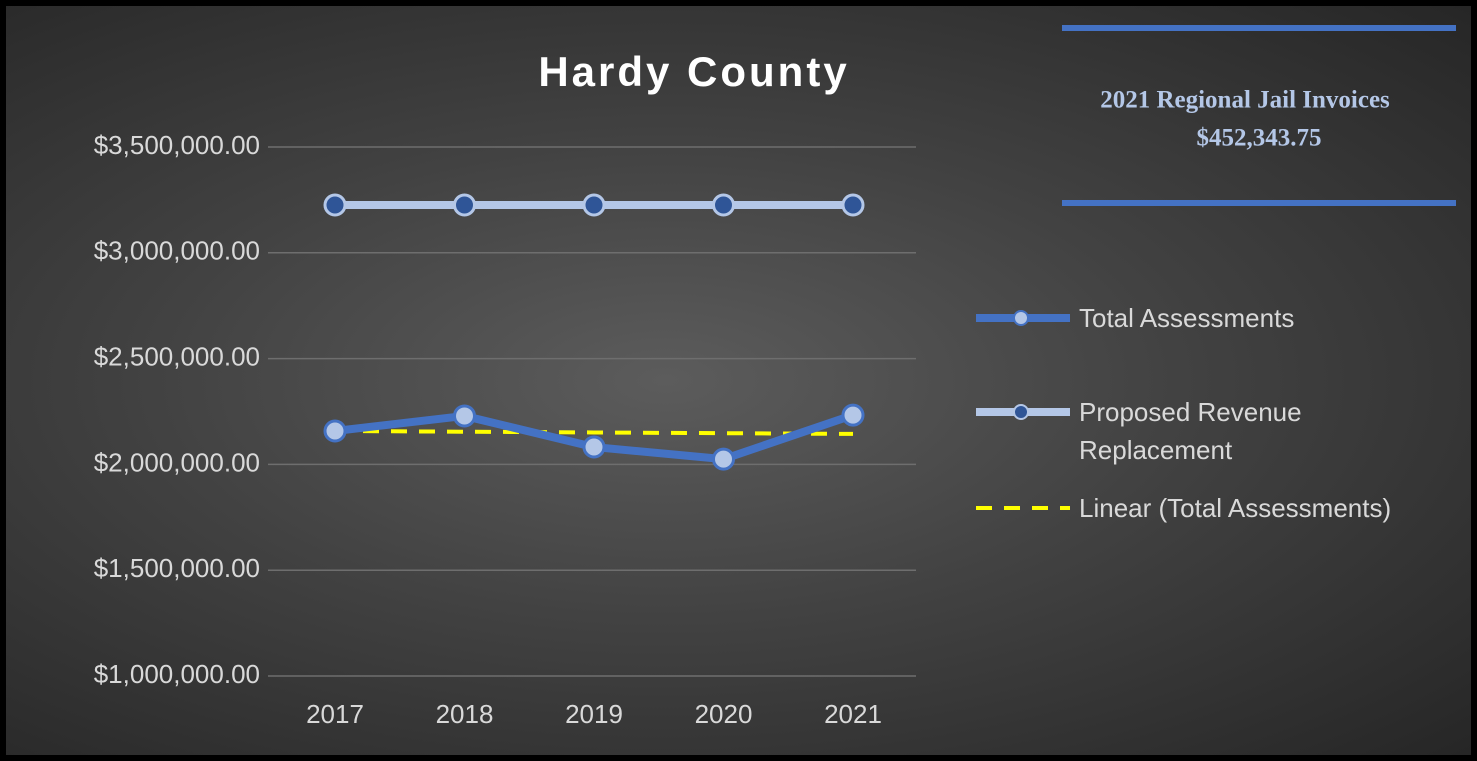 Image resolution: width=1477 pixels, height=761 pixels. What do you see at coordinates (177, 462) in the screenshot?
I see `y-tick-label: $2,000,000.00` at bounding box center [177, 462].